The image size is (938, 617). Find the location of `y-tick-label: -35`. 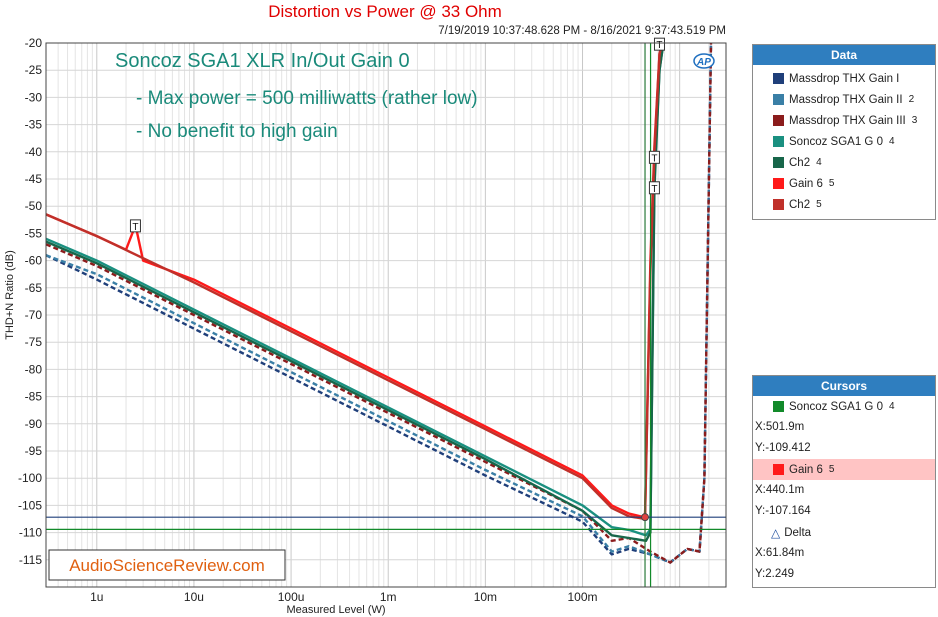

y-tick-label: -35 is located at coordinates (34, 125).